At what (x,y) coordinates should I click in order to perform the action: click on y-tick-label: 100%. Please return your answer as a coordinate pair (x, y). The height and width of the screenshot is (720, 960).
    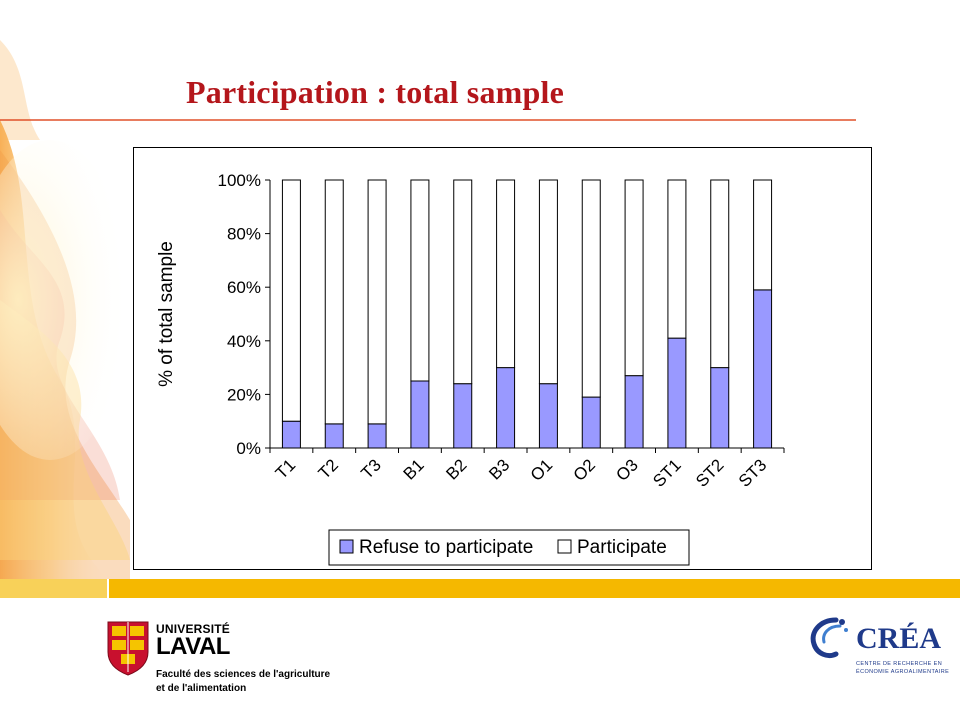
    Looking at the image, I should click on (239, 180).